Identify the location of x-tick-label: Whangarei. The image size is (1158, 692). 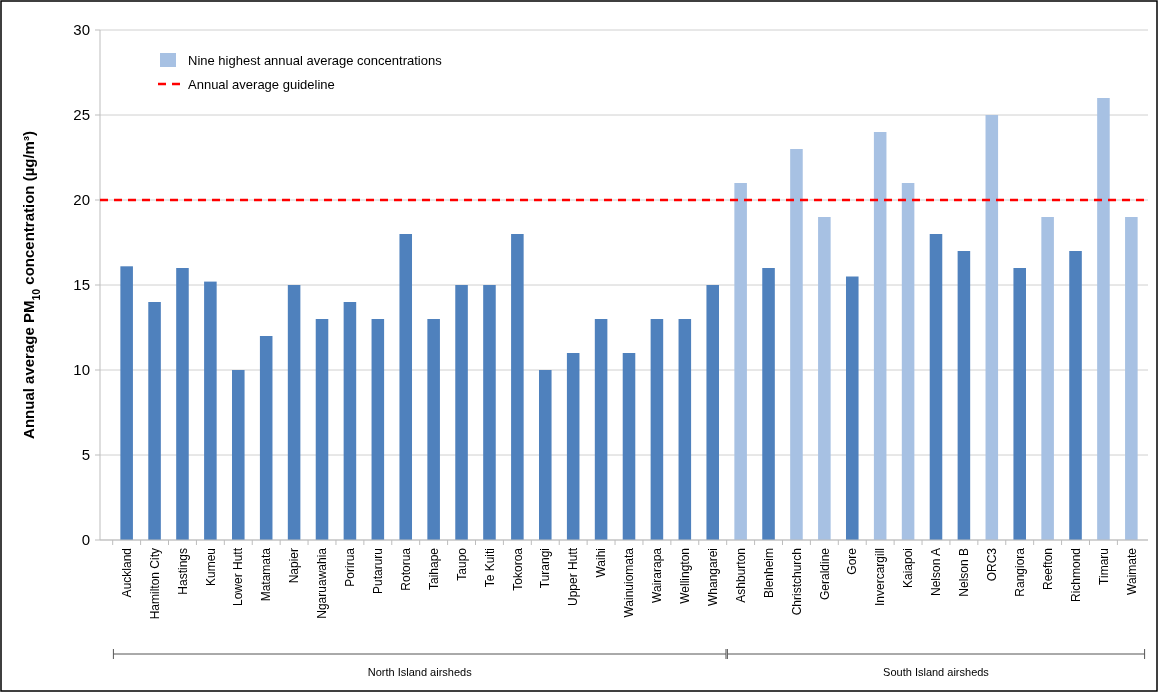
(712, 577).